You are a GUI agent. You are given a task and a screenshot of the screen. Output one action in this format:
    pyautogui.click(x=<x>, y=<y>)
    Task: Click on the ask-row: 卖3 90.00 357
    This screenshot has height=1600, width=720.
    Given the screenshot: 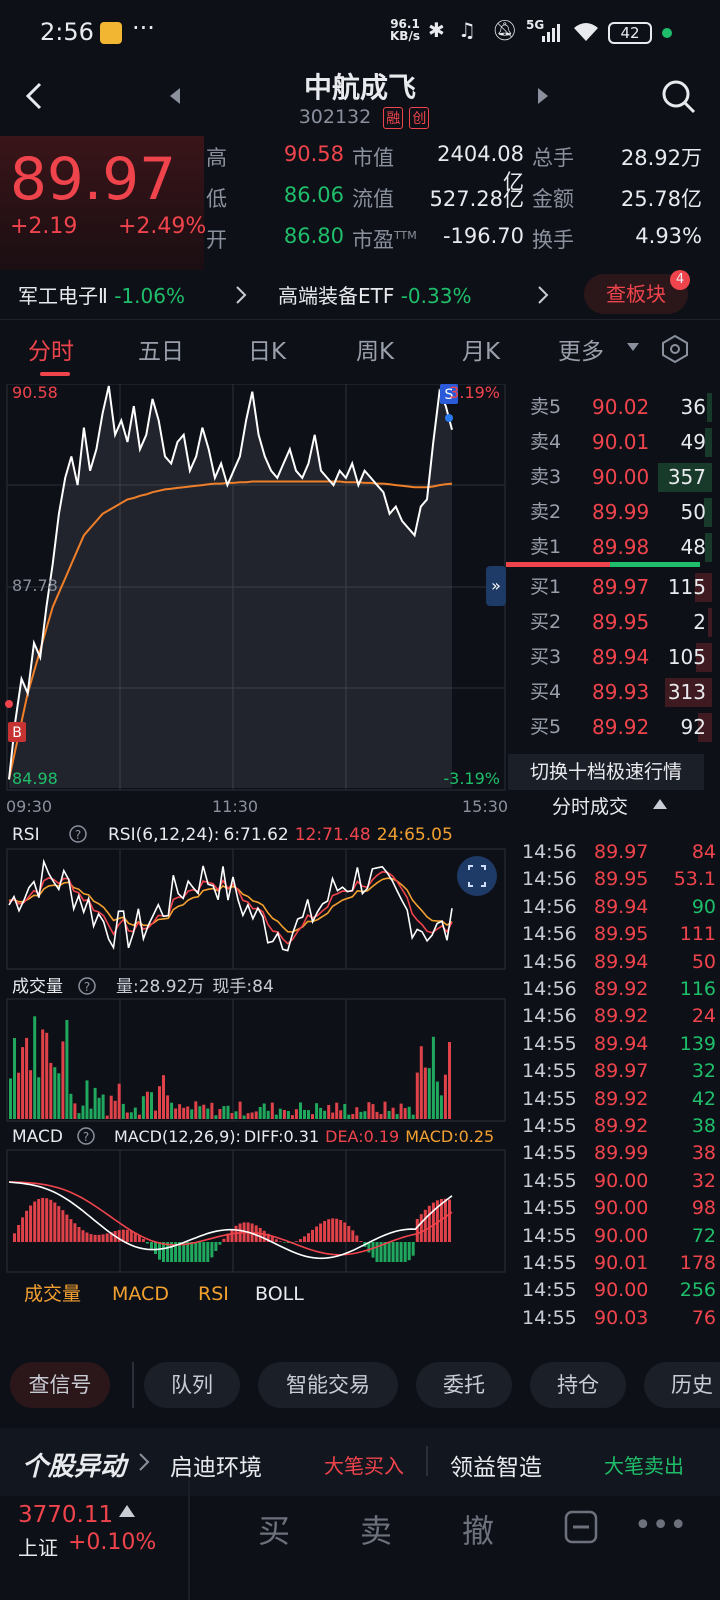 What is the action you would take?
    pyautogui.click(x=618, y=477)
    